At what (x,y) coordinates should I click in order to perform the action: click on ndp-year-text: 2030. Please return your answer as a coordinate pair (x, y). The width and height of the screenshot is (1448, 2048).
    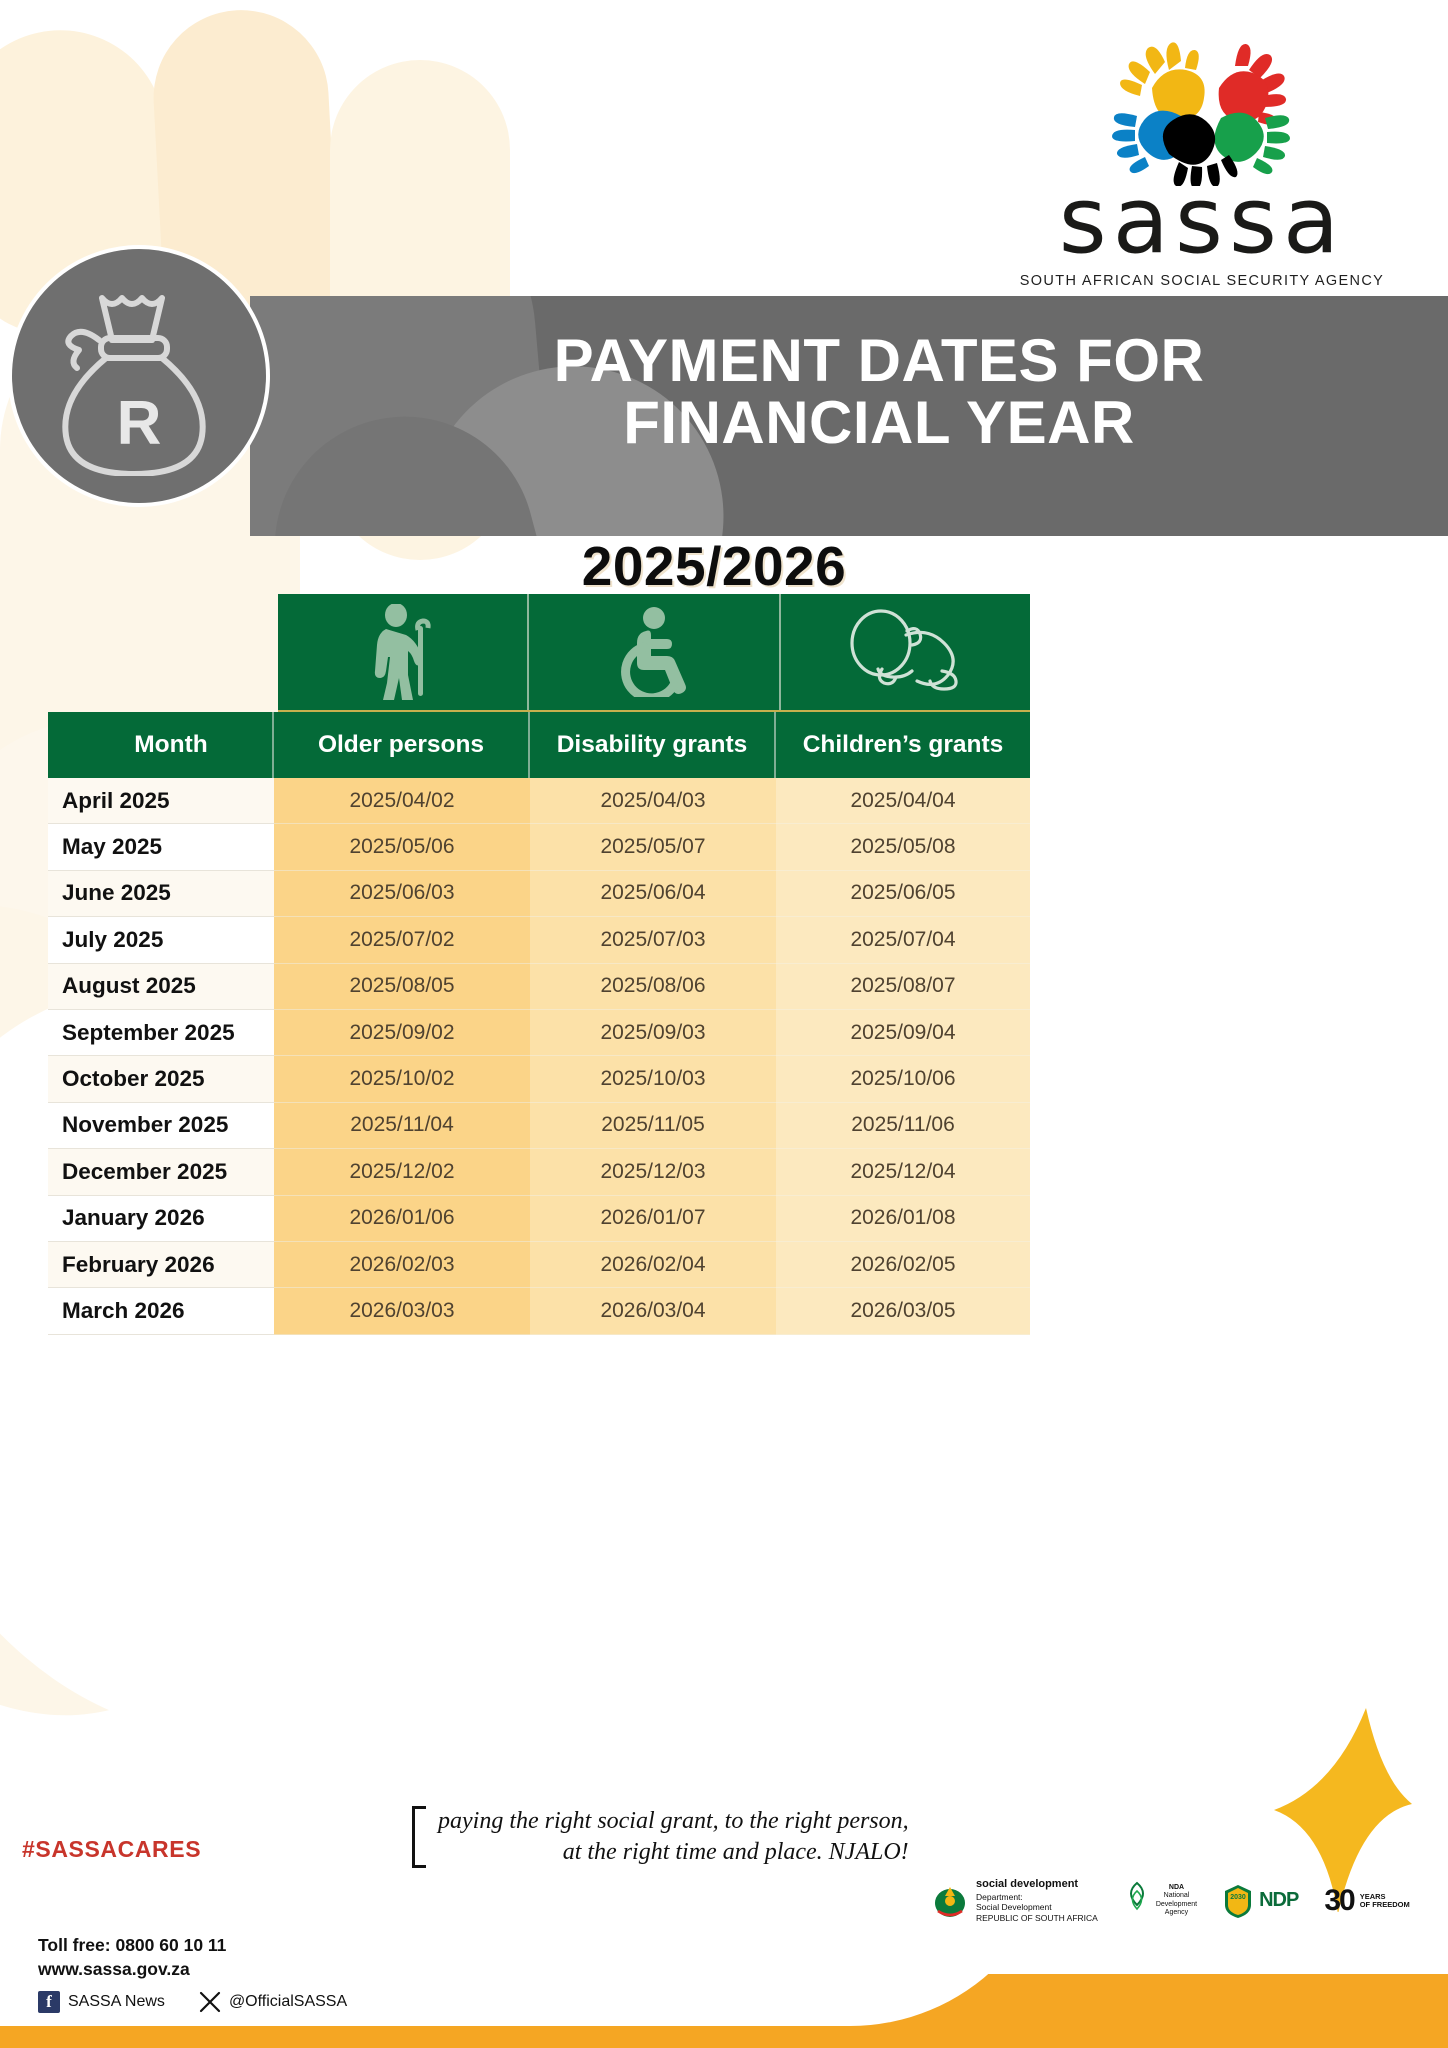
    Looking at the image, I should click on (1238, 1897).